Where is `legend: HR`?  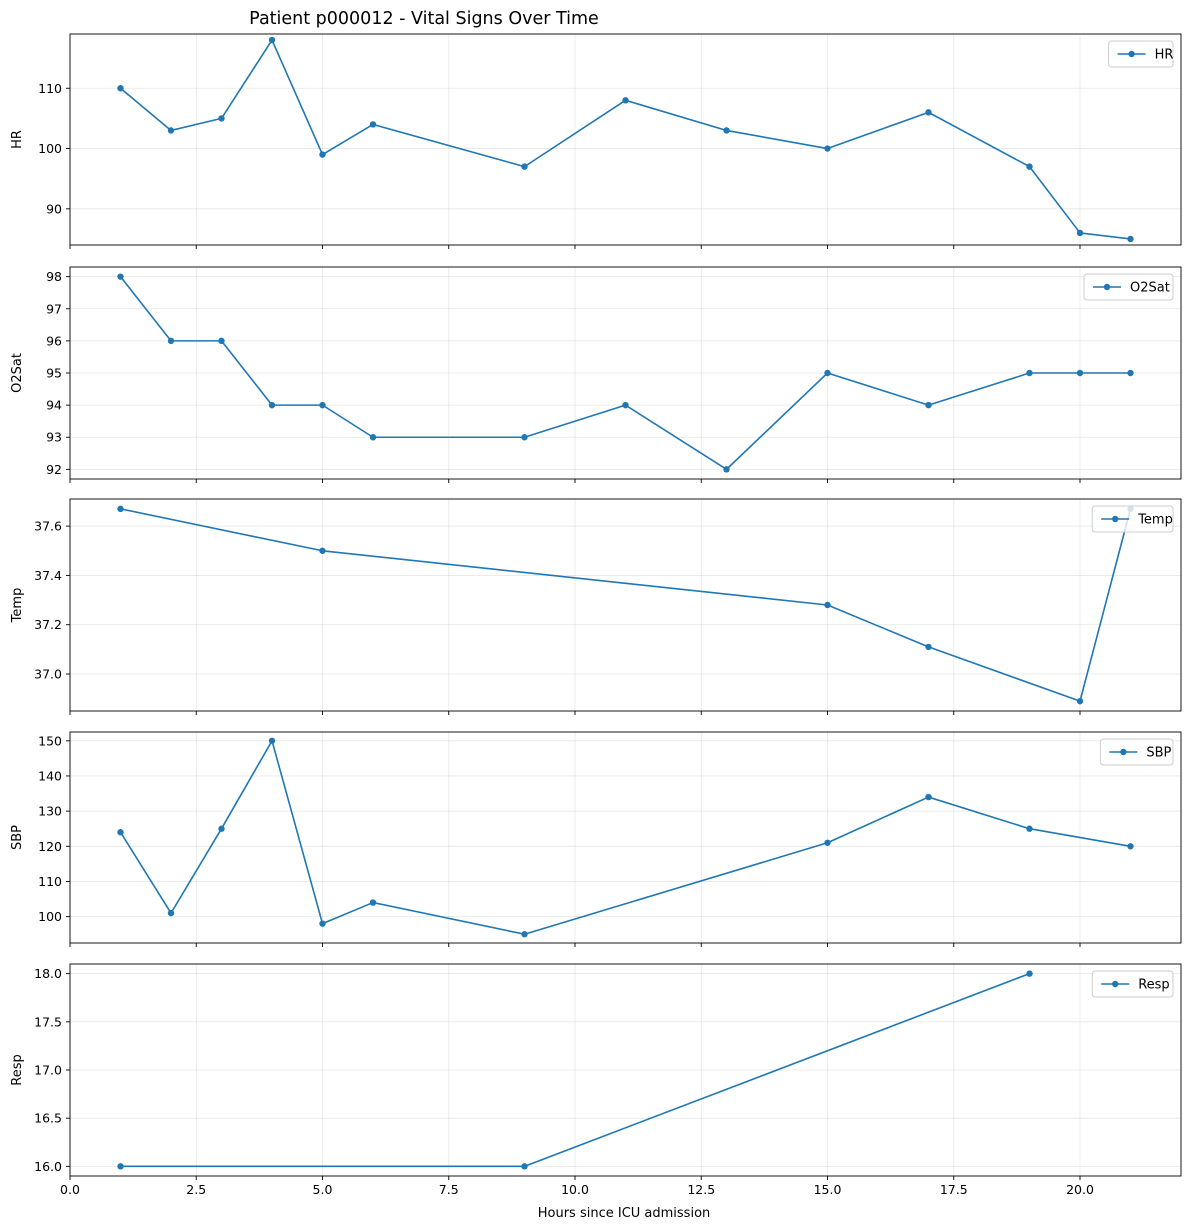 legend: HR is located at coordinates (1141, 54).